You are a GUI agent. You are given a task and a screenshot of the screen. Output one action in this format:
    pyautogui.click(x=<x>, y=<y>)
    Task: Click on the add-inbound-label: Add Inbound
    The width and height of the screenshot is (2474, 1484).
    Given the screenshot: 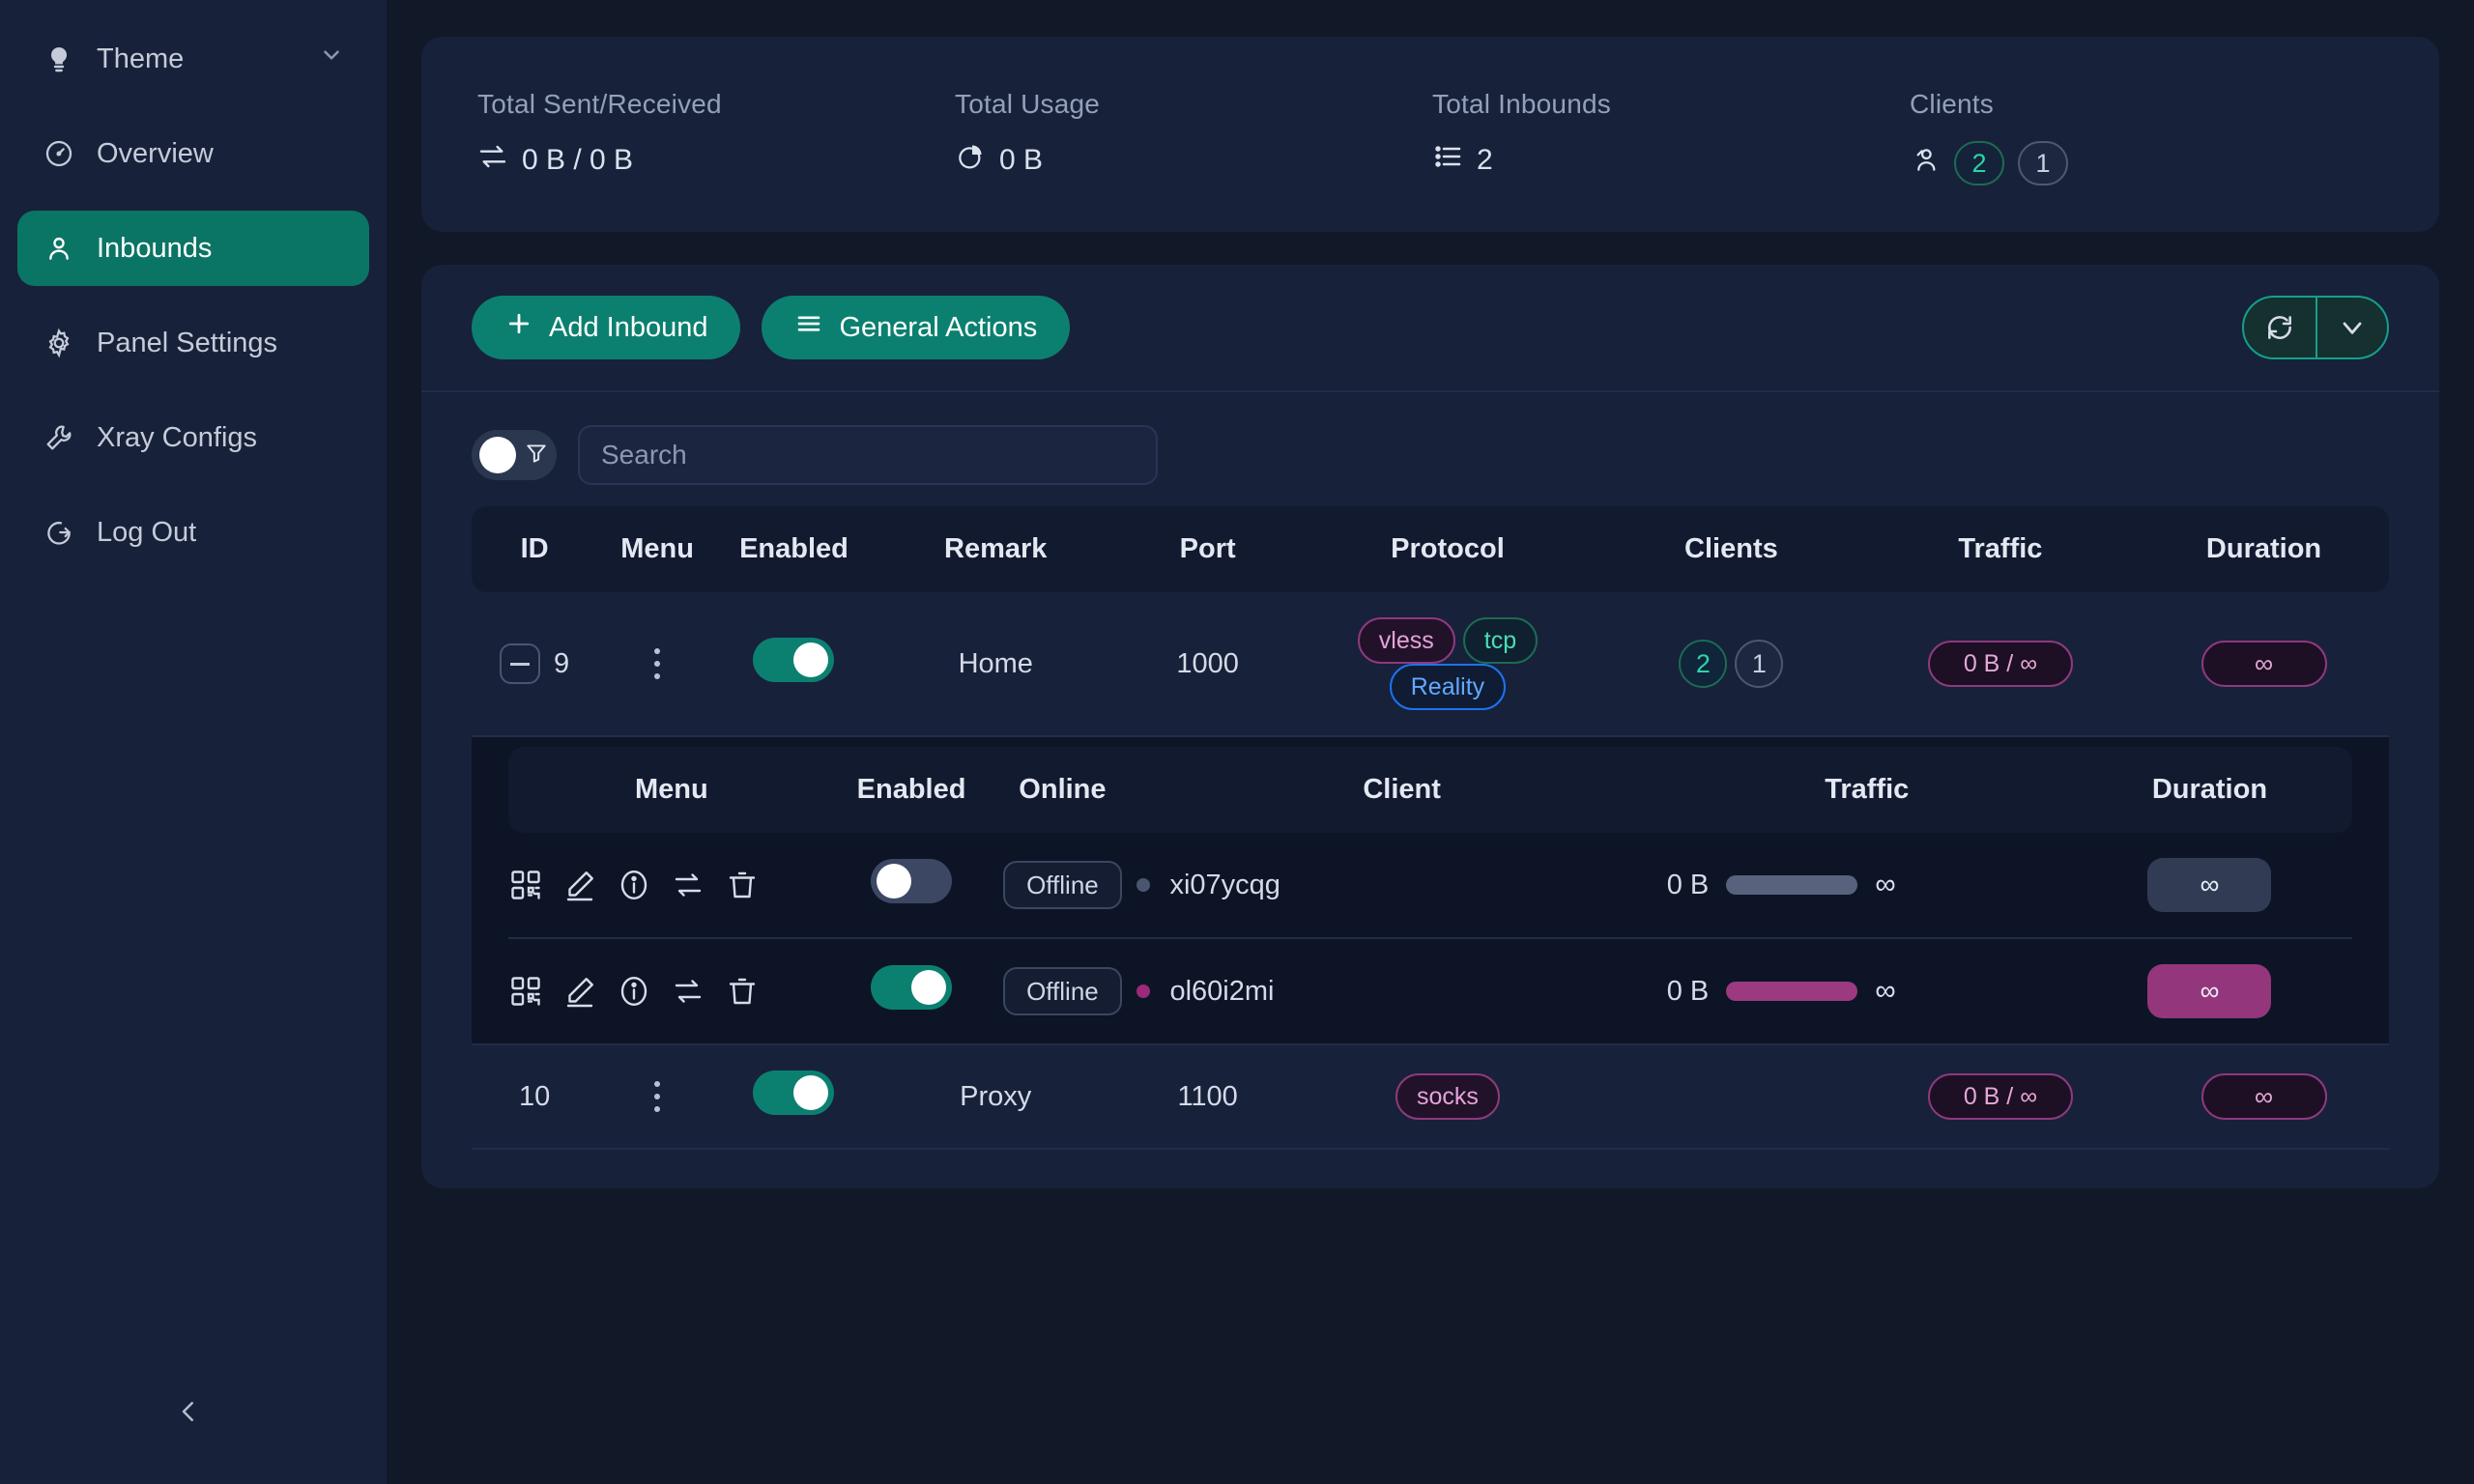 What is the action you would take?
    pyautogui.click(x=629, y=327)
    